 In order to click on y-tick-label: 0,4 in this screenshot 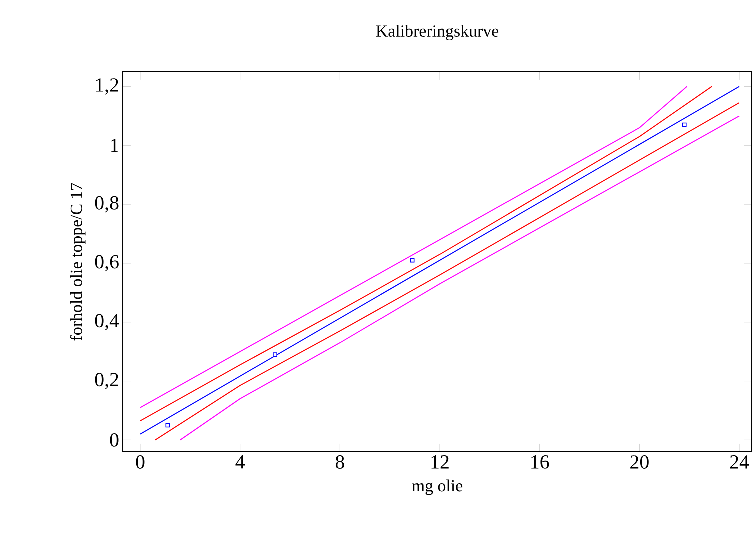, I will do `click(107, 322)`.